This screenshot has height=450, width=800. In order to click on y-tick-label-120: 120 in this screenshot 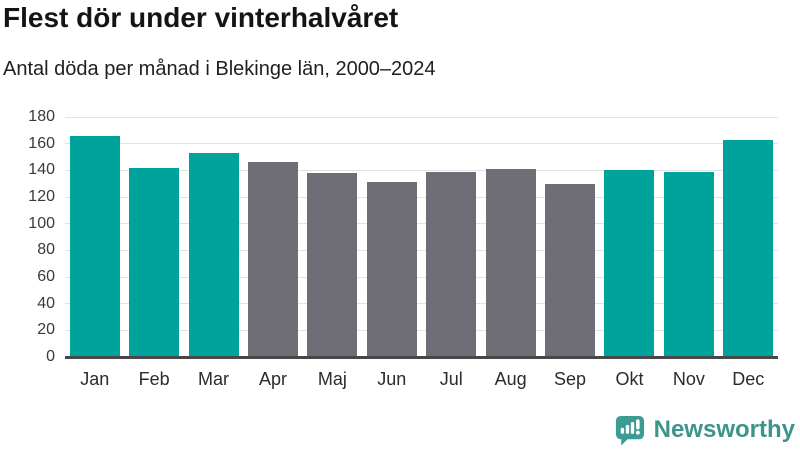, I will do `click(41, 196)`.